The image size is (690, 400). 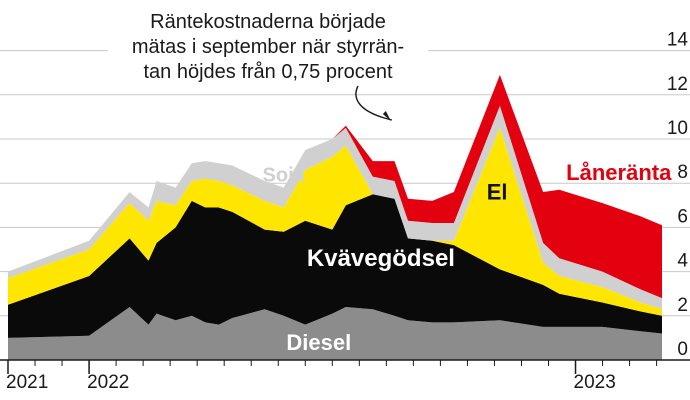 I want to click on y-axis-ticks: 0 2 4 6 8 10 12 14, so click(x=678, y=195).